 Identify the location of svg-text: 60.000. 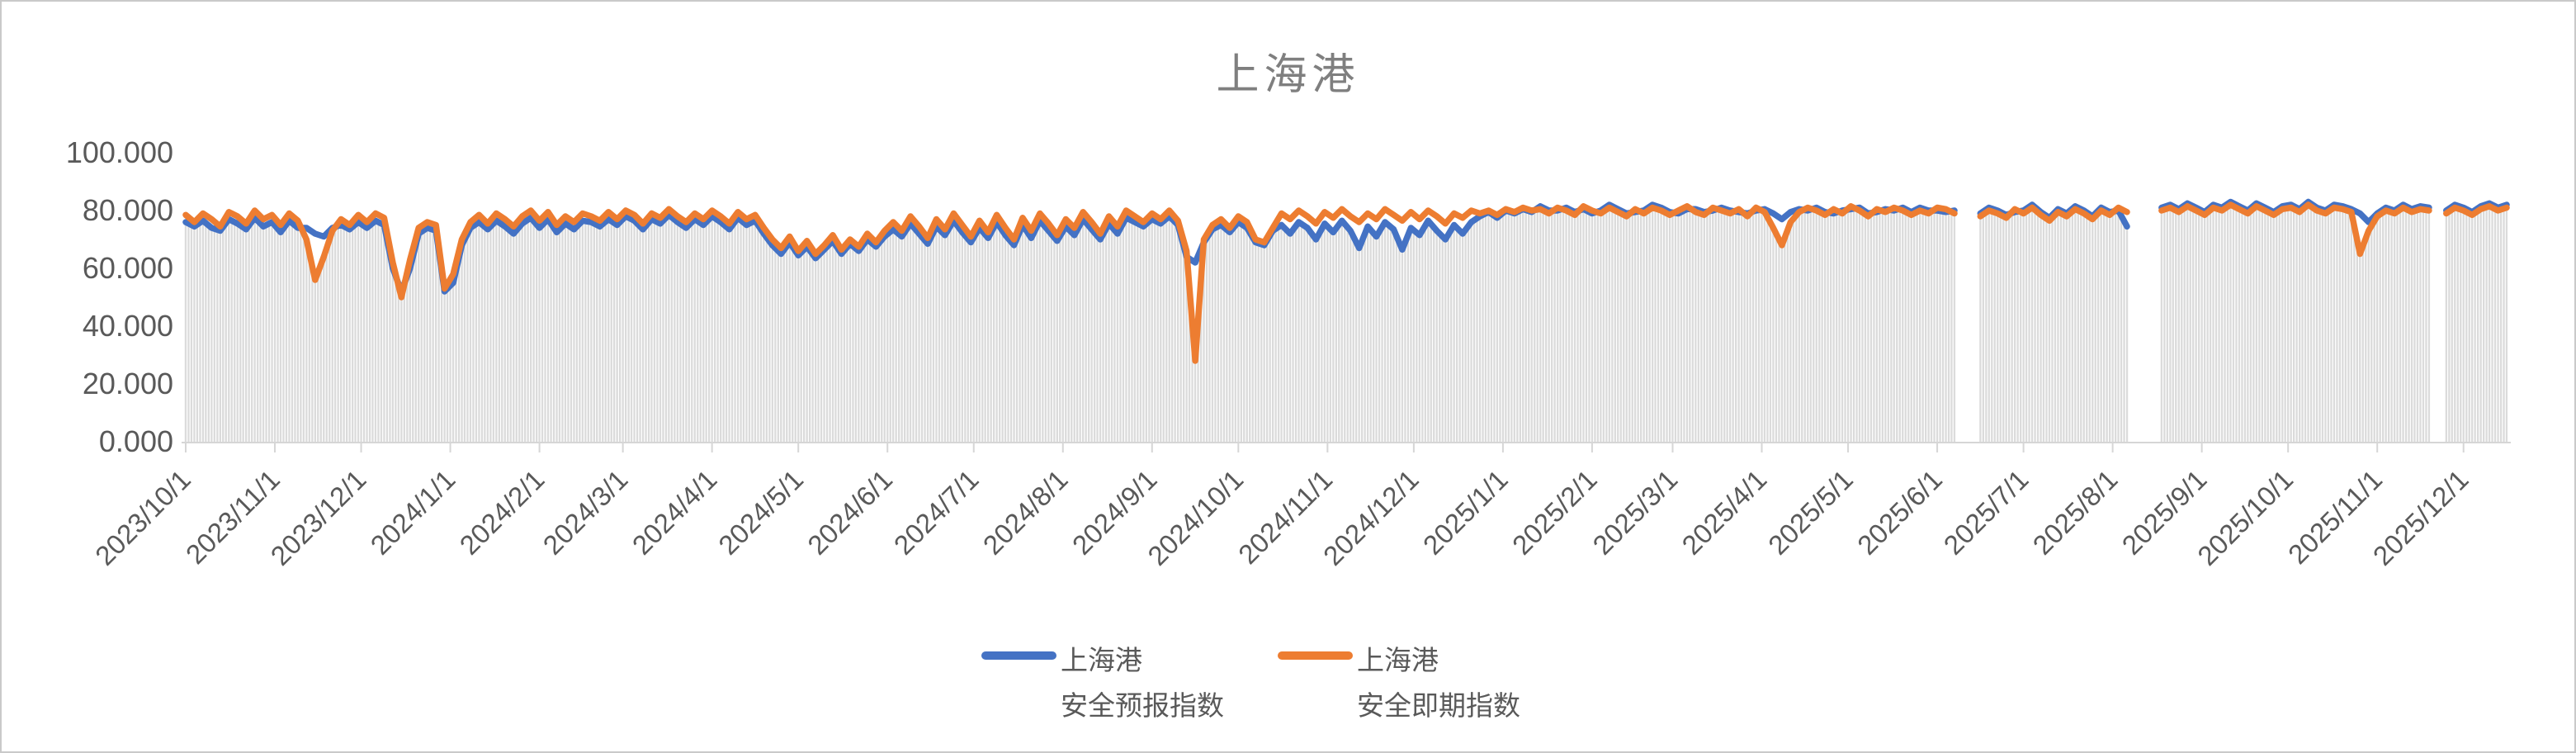
(128, 268).